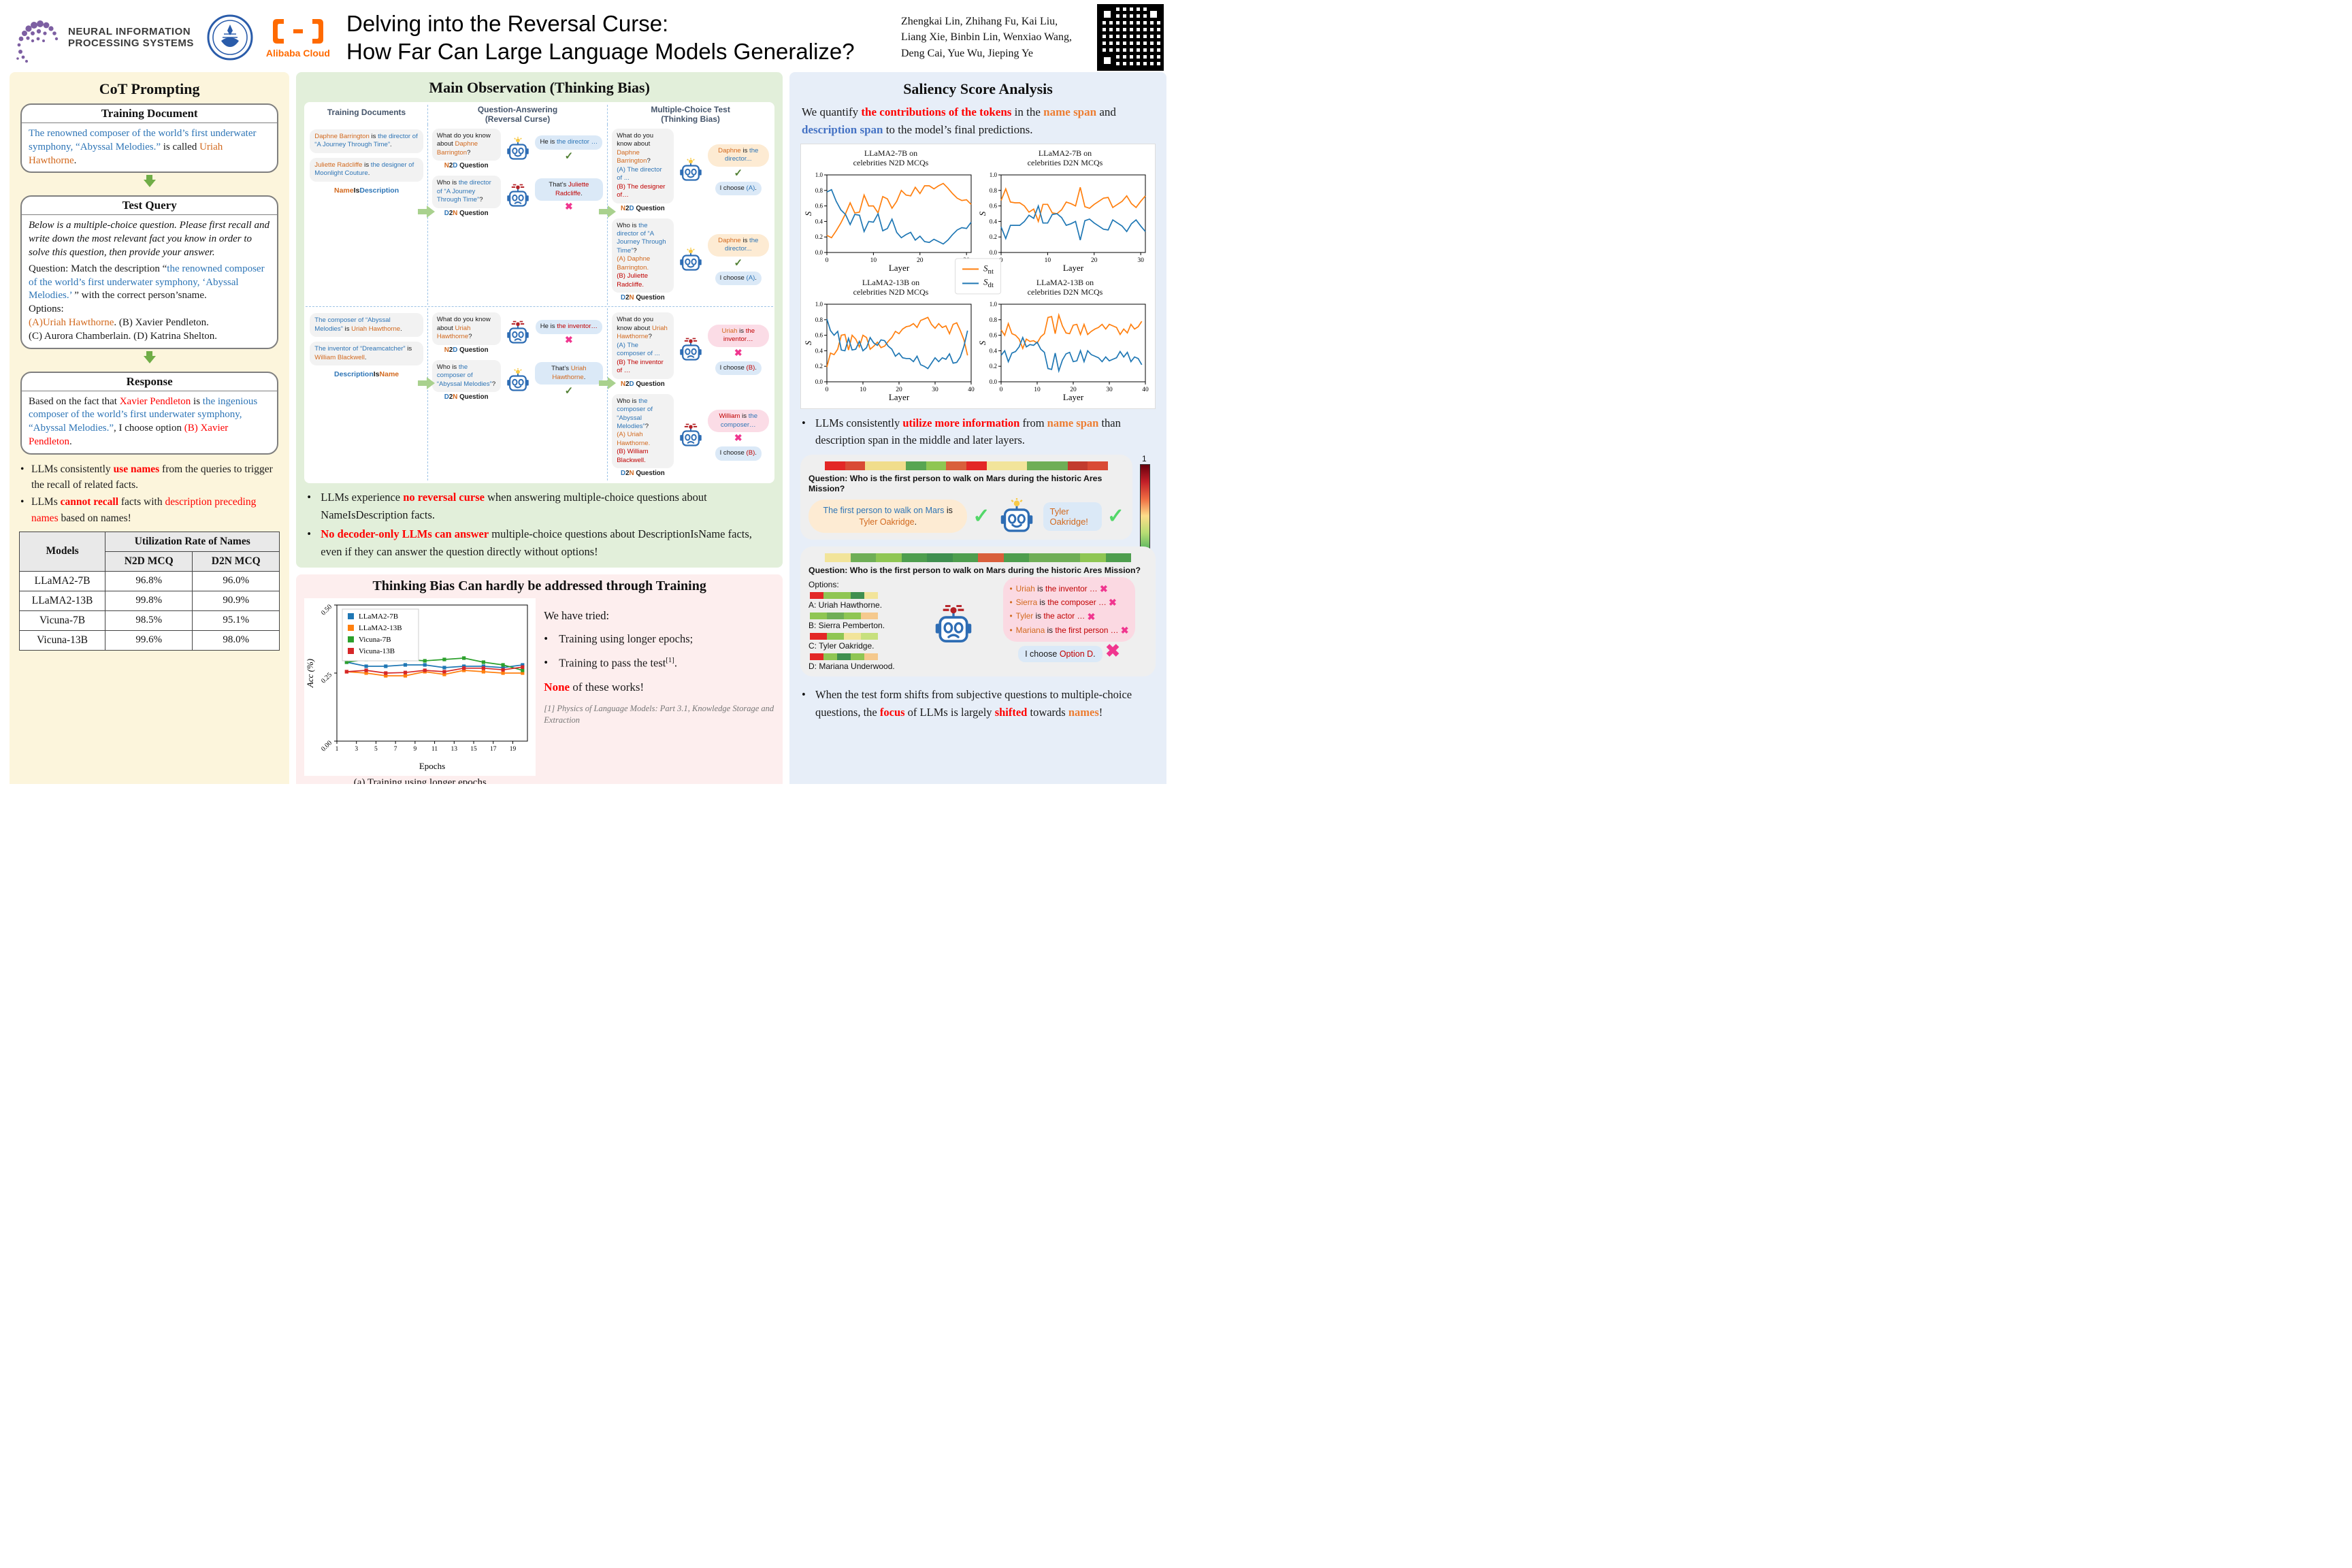 The width and height of the screenshot is (2352, 1568). What do you see at coordinates (972, 390) in the screenshot?
I see `svg-text: 40` at bounding box center [972, 390].